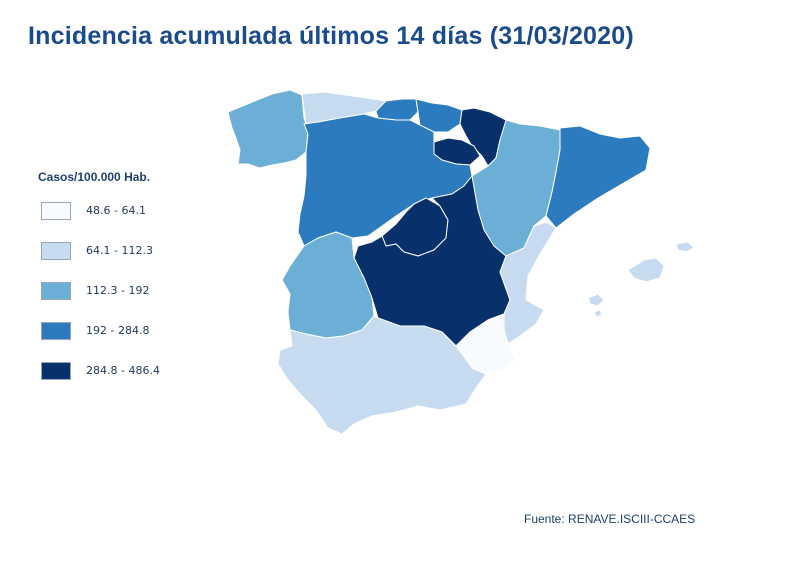  I want to click on legend-item-0: 48.6 - 64.1, so click(138, 212).